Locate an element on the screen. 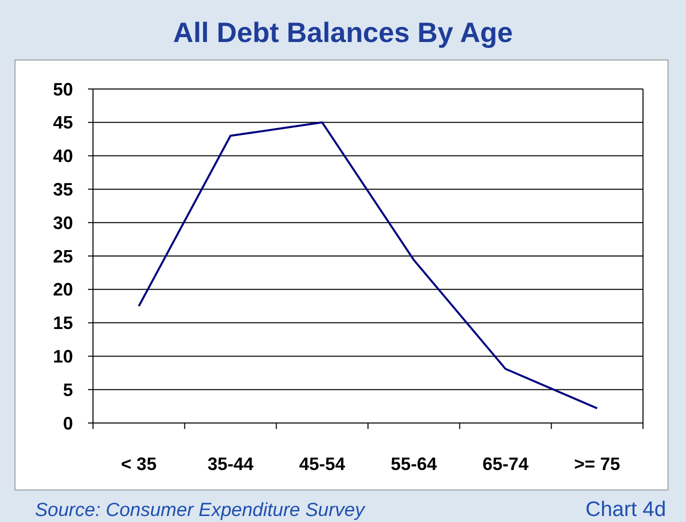 This screenshot has width=686, height=522. y-tick-label: 25 is located at coordinates (62, 256).